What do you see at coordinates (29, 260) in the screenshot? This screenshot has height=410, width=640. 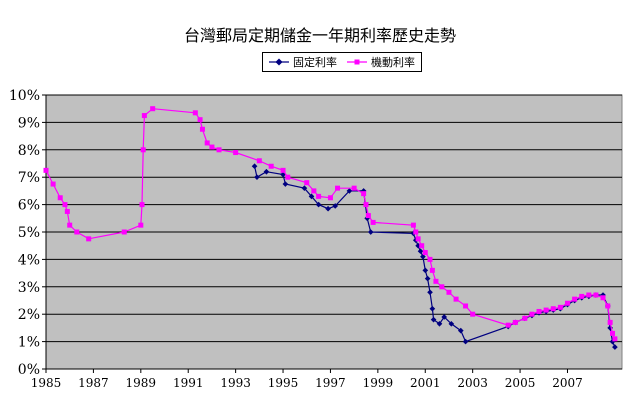 I see `y-tick-label: 4%` at bounding box center [29, 260].